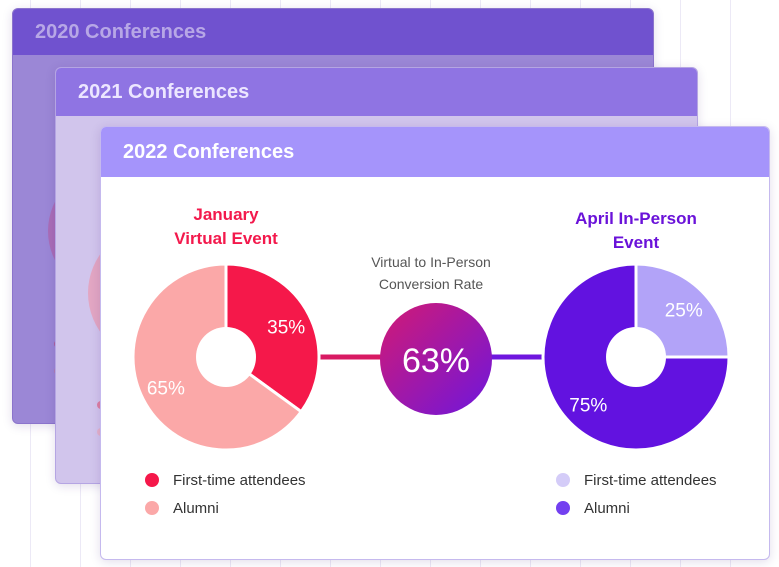  What do you see at coordinates (636, 218) in the screenshot?
I see `right-event-title-line1: April In-Person` at bounding box center [636, 218].